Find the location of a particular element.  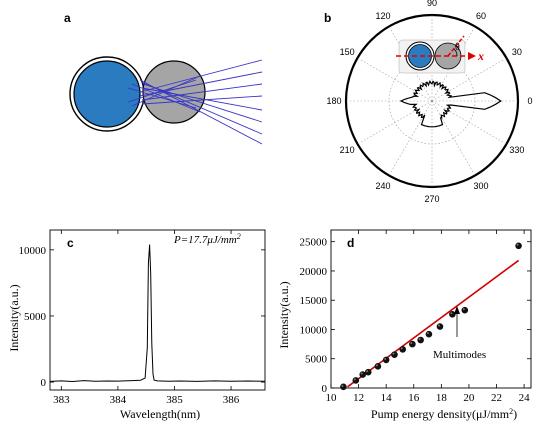

polar-angle-label: 90 is located at coordinates (432, 4).